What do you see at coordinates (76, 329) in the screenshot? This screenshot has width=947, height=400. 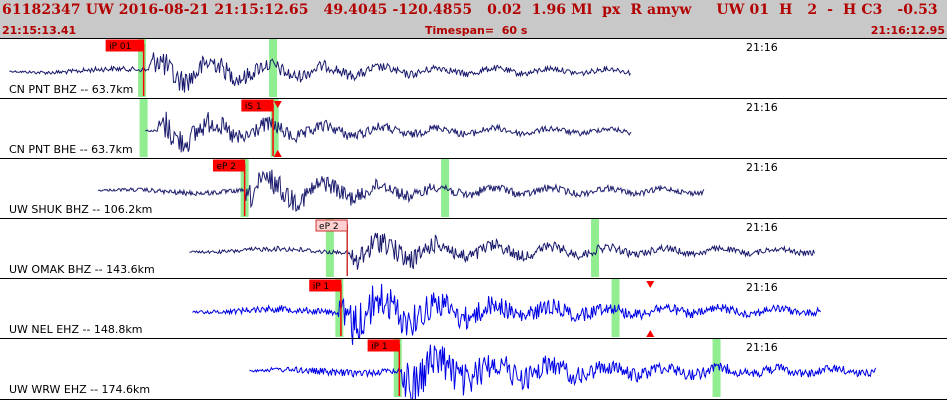 I see `station-label: UW NEL EHZ -- 148.8km` at bounding box center [76, 329].